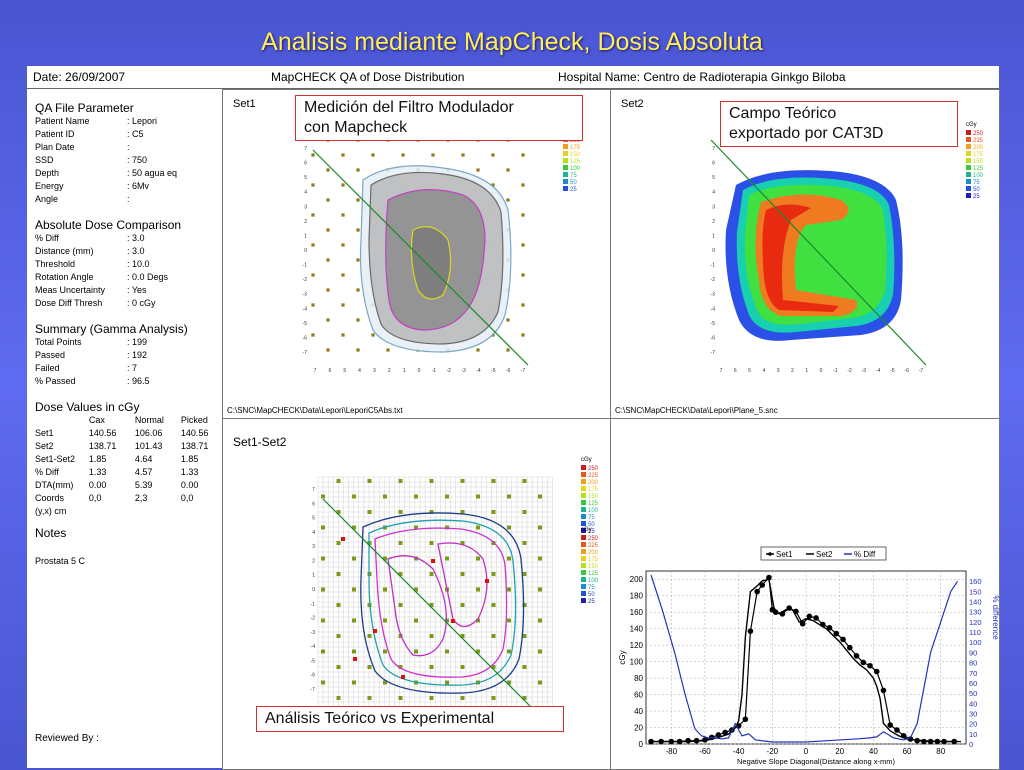 This screenshot has width=1024, height=770. What do you see at coordinates (127, 303) in the screenshot?
I see `abs-dose-row: Dose Diff Thresh: 0 cGy` at bounding box center [127, 303].